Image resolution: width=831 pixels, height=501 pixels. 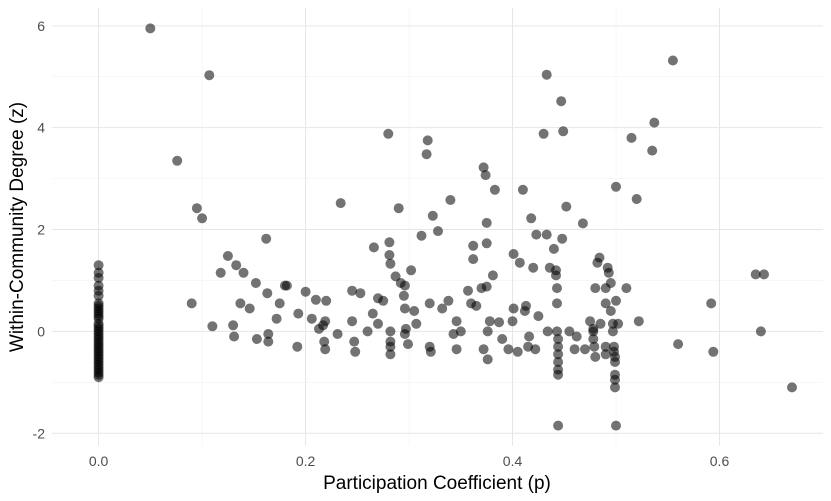 I want to click on x-tick-label: 0.6, so click(x=720, y=461).